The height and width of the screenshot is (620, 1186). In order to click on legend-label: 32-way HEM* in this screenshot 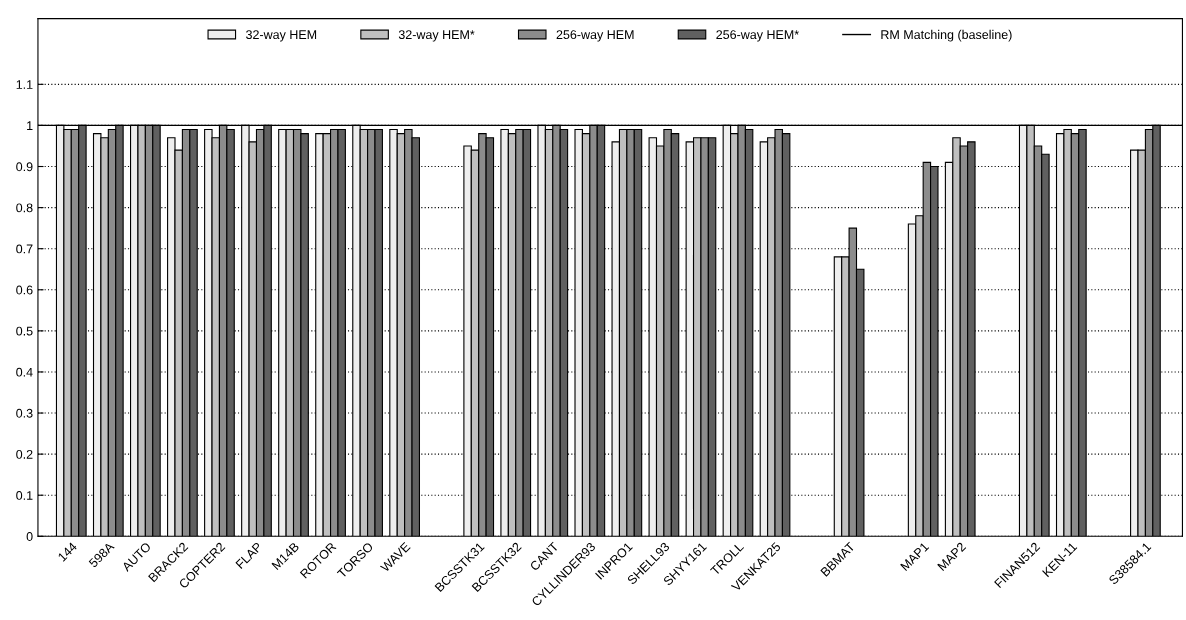, I will do `click(436, 36)`.